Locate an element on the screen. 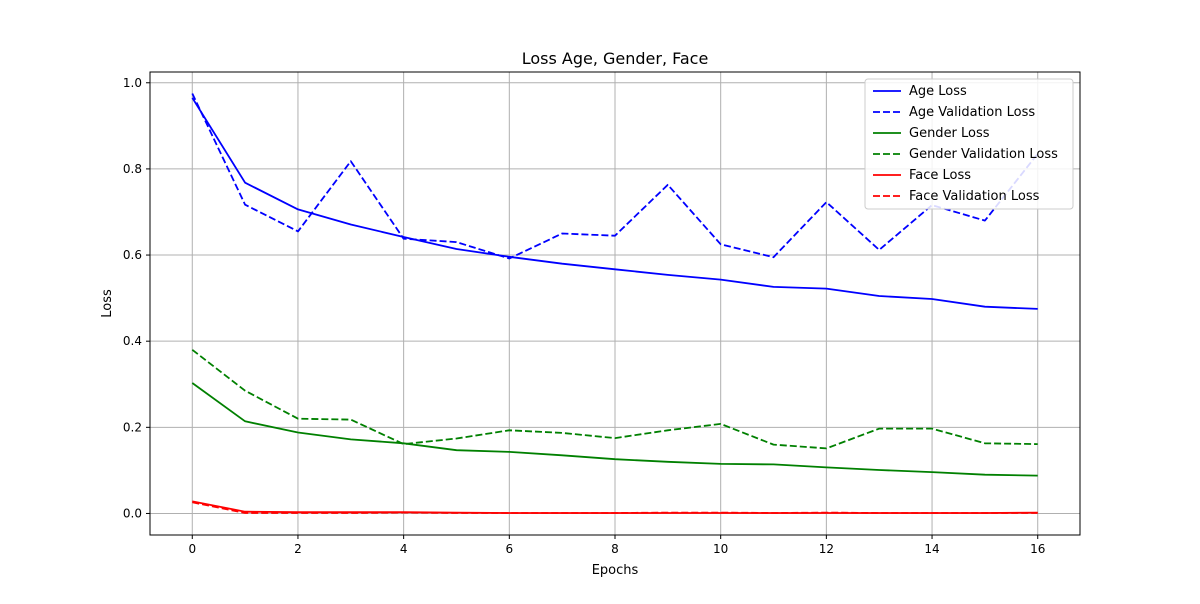  y-tick-label: 0.8 is located at coordinates (132, 169).